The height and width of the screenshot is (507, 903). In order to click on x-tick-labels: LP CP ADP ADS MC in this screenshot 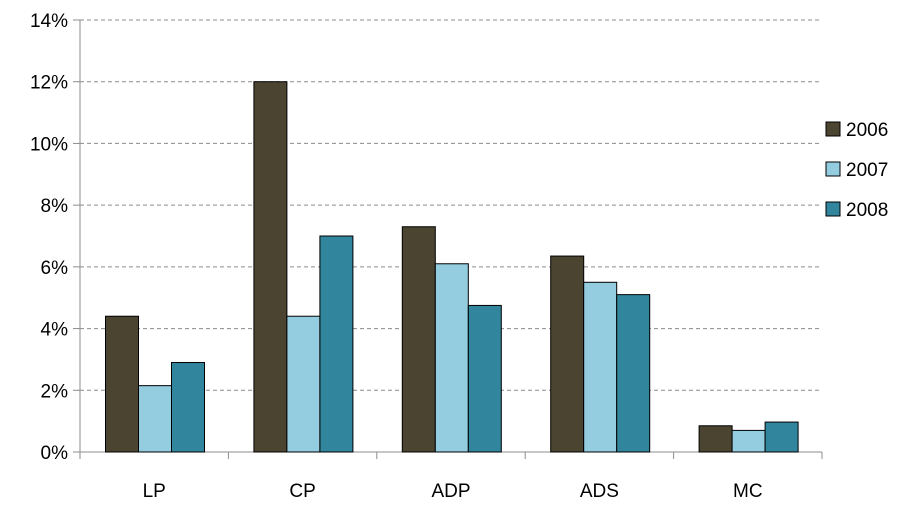, I will do `click(453, 491)`.